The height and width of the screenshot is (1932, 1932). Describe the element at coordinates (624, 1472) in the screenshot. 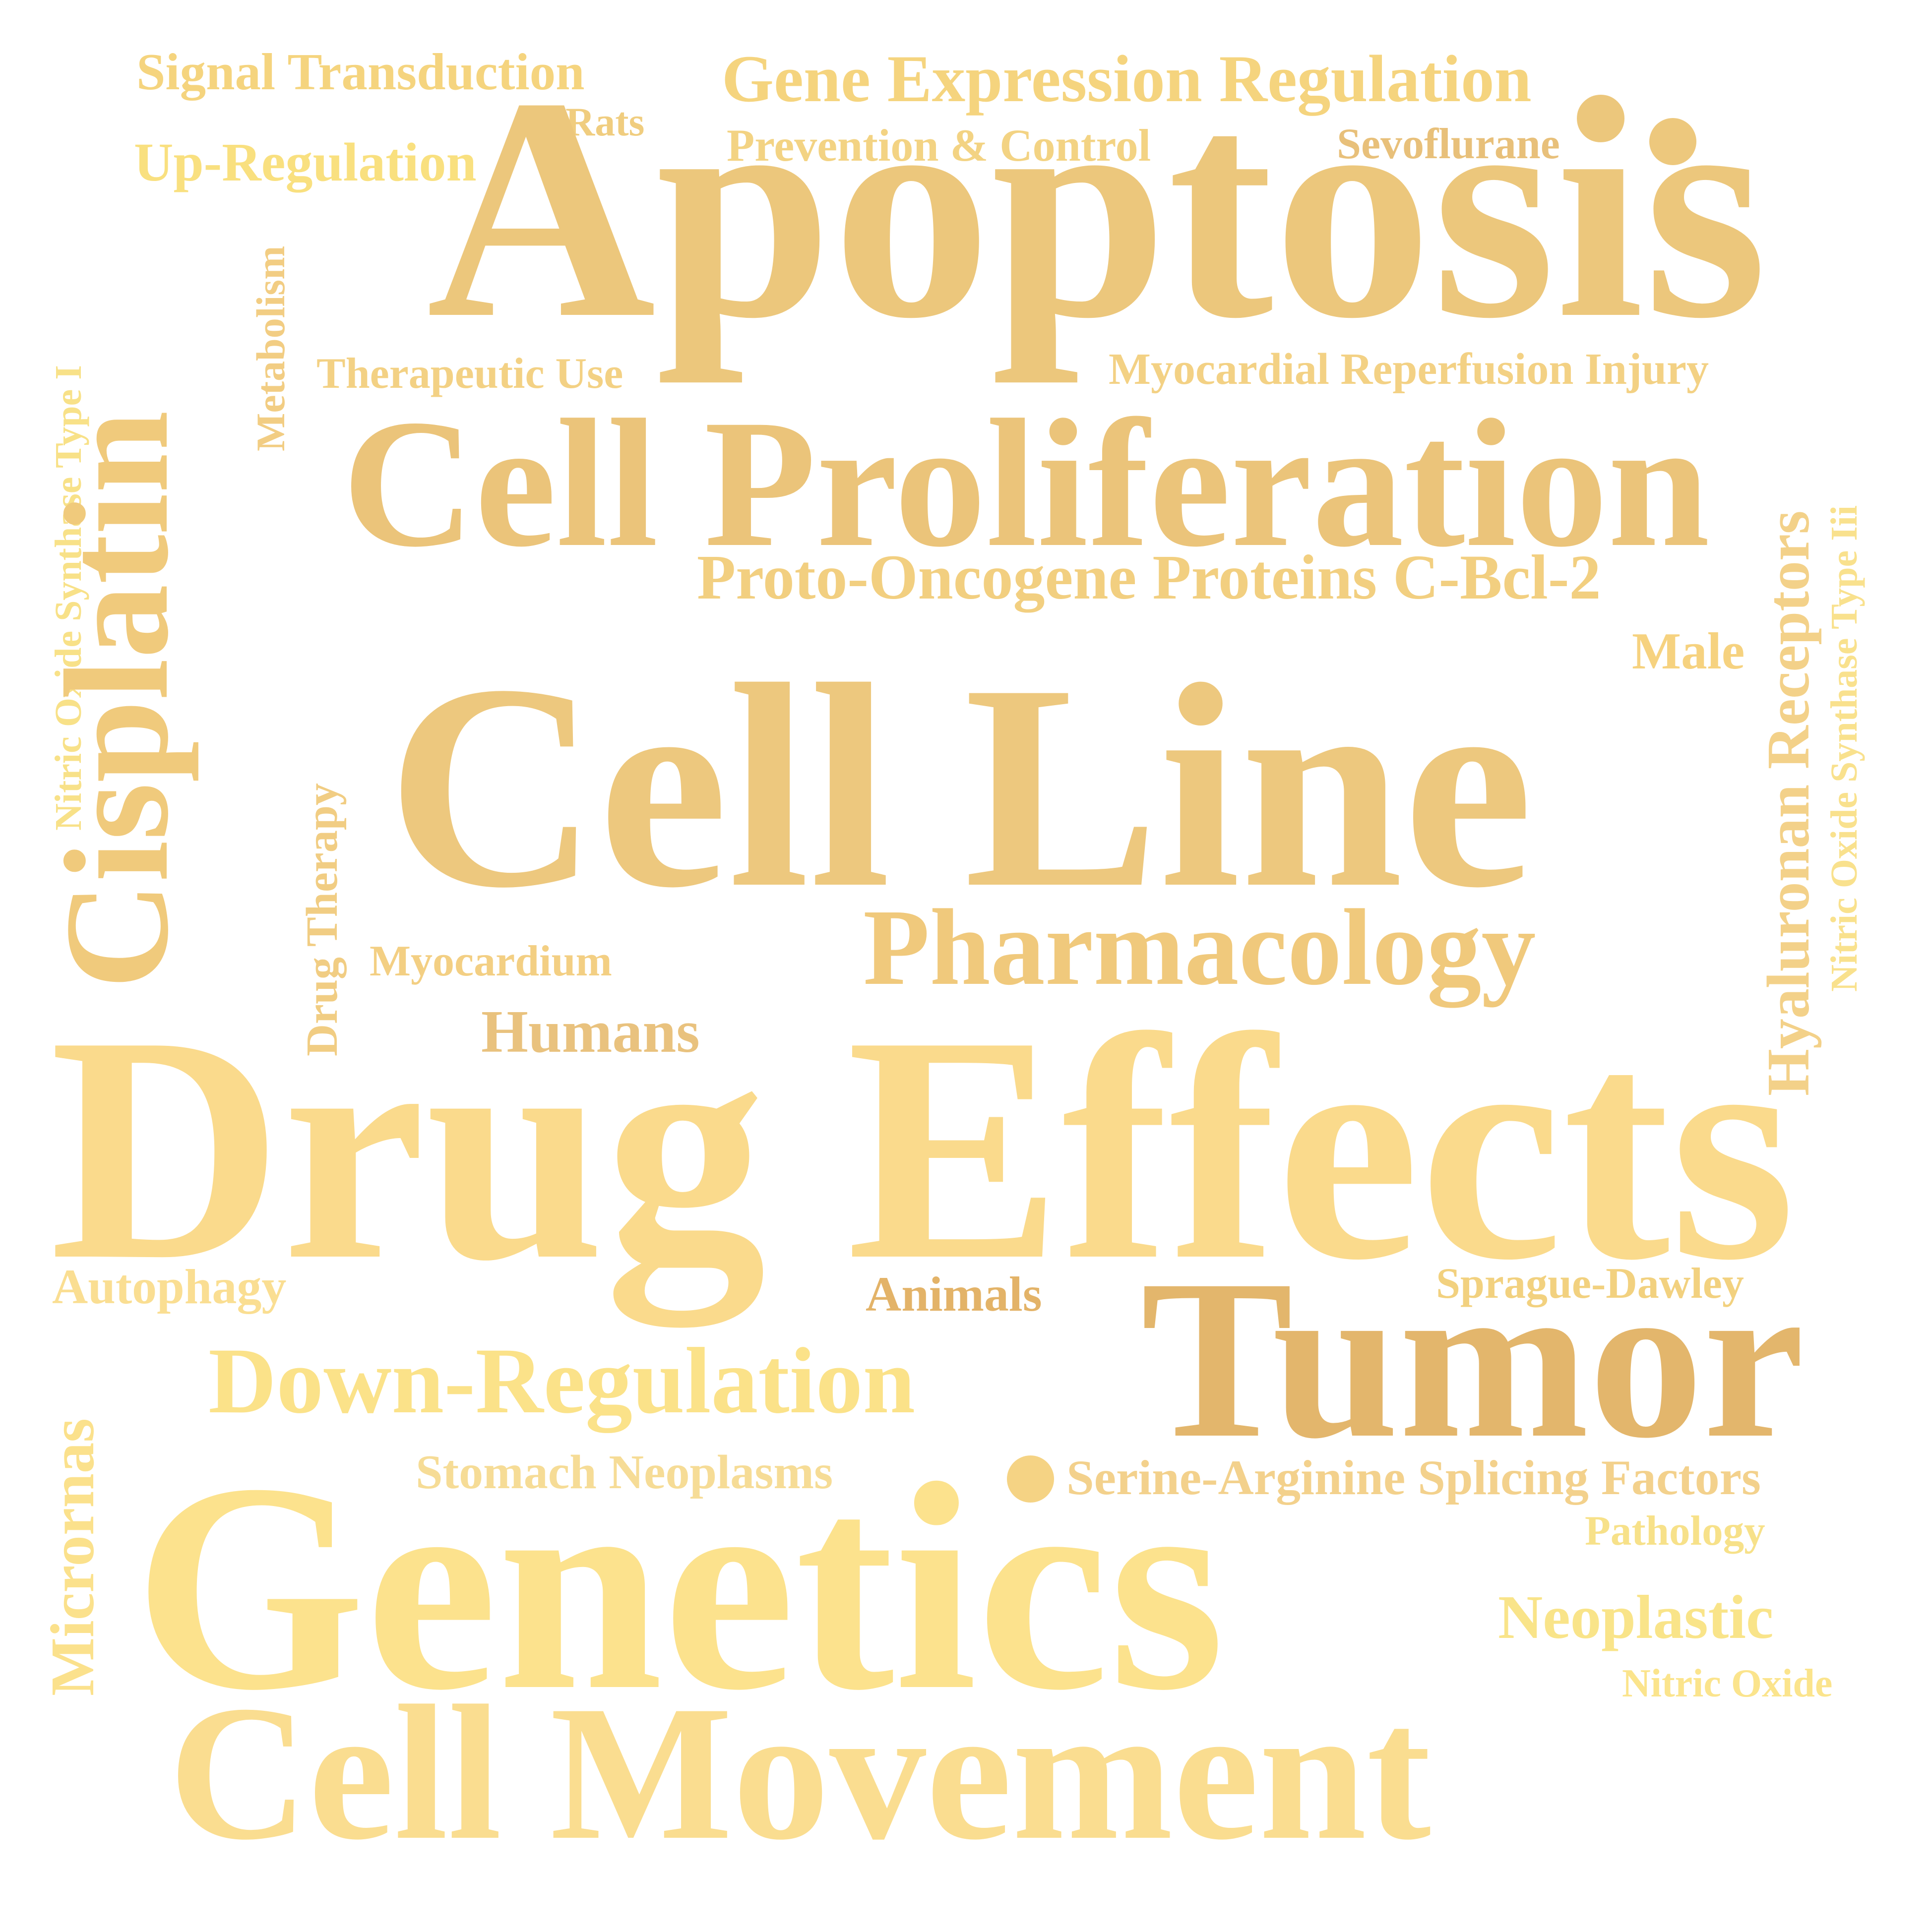

I see `word-stomach-neoplasms: Stomach Neoplasms` at that location.